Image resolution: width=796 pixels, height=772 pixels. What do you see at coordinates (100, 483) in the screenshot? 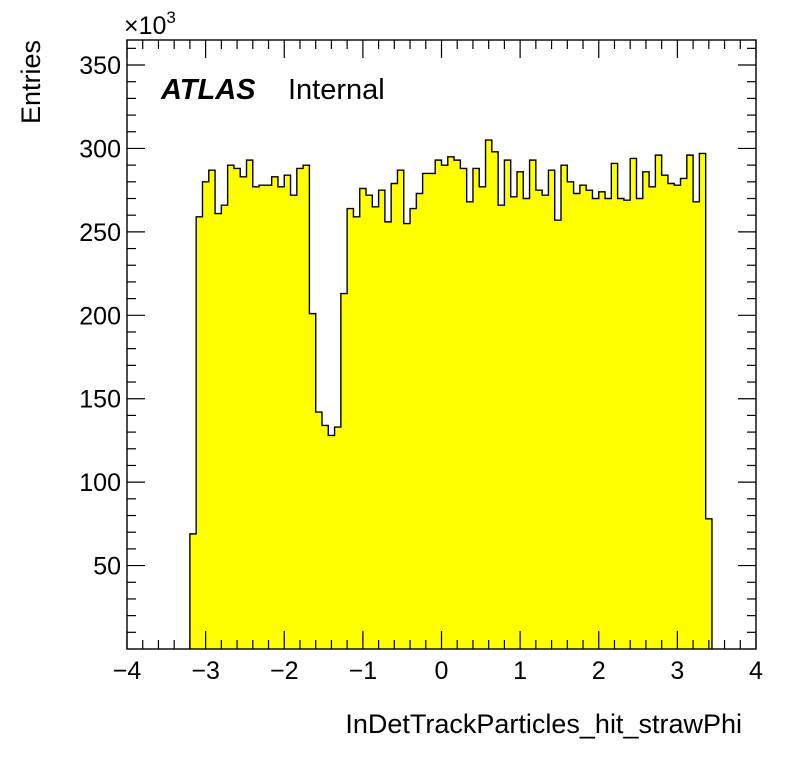
I see `y-tick-label: 100` at bounding box center [100, 483].